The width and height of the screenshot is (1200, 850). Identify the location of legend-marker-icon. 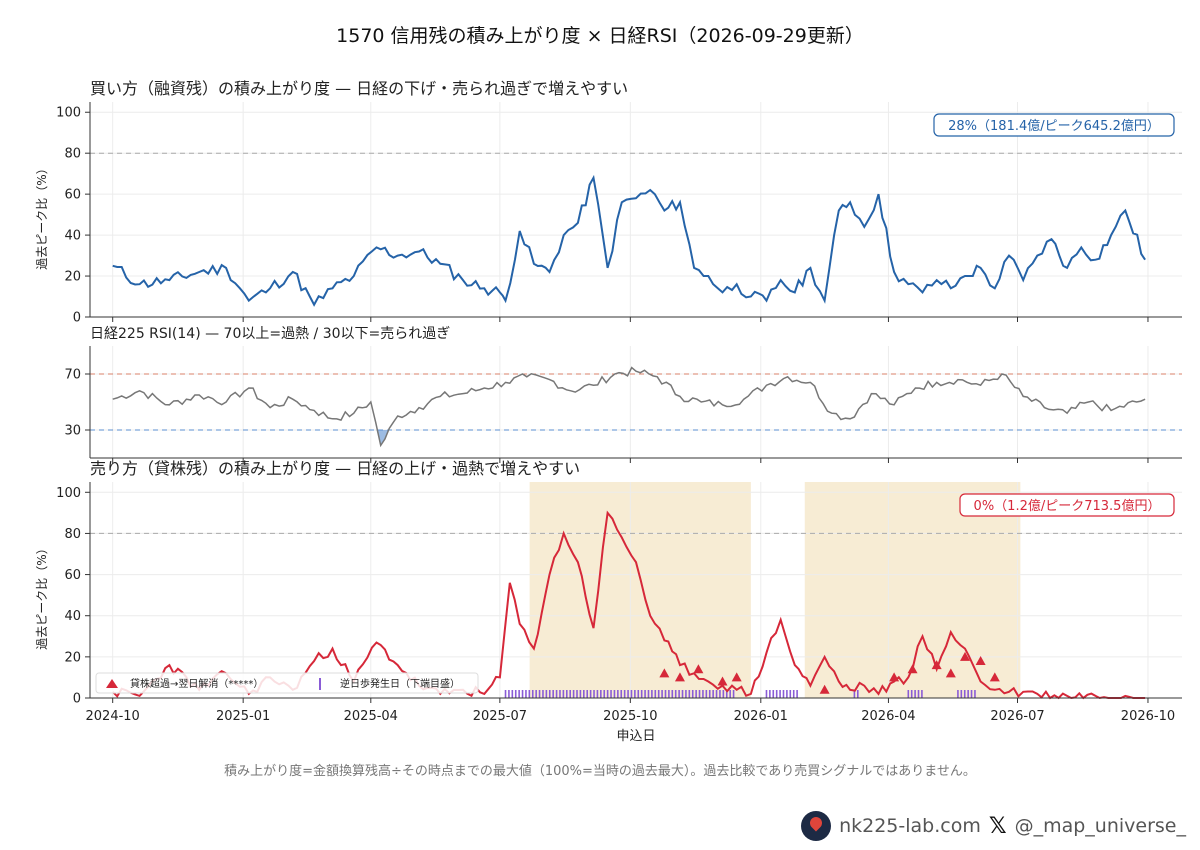
(112, 683).